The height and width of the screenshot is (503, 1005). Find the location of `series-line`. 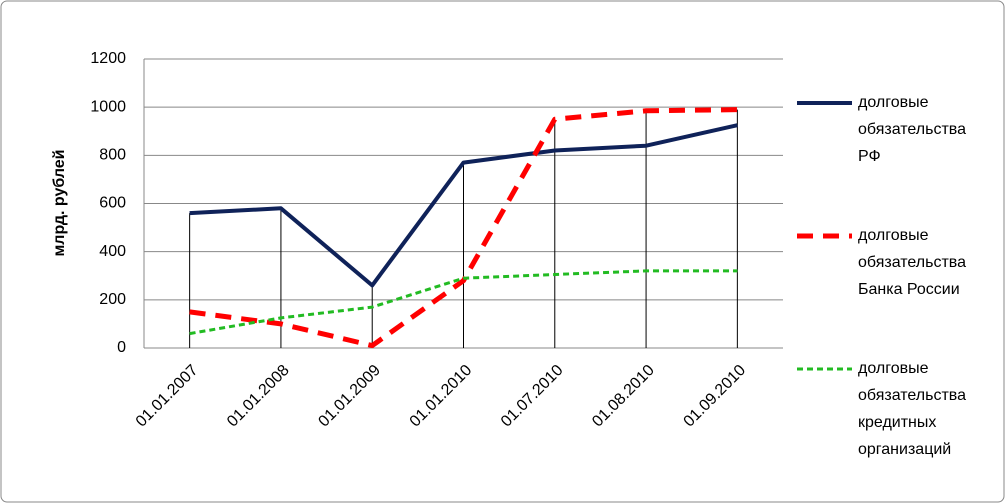

series-line is located at coordinates (463, 302).